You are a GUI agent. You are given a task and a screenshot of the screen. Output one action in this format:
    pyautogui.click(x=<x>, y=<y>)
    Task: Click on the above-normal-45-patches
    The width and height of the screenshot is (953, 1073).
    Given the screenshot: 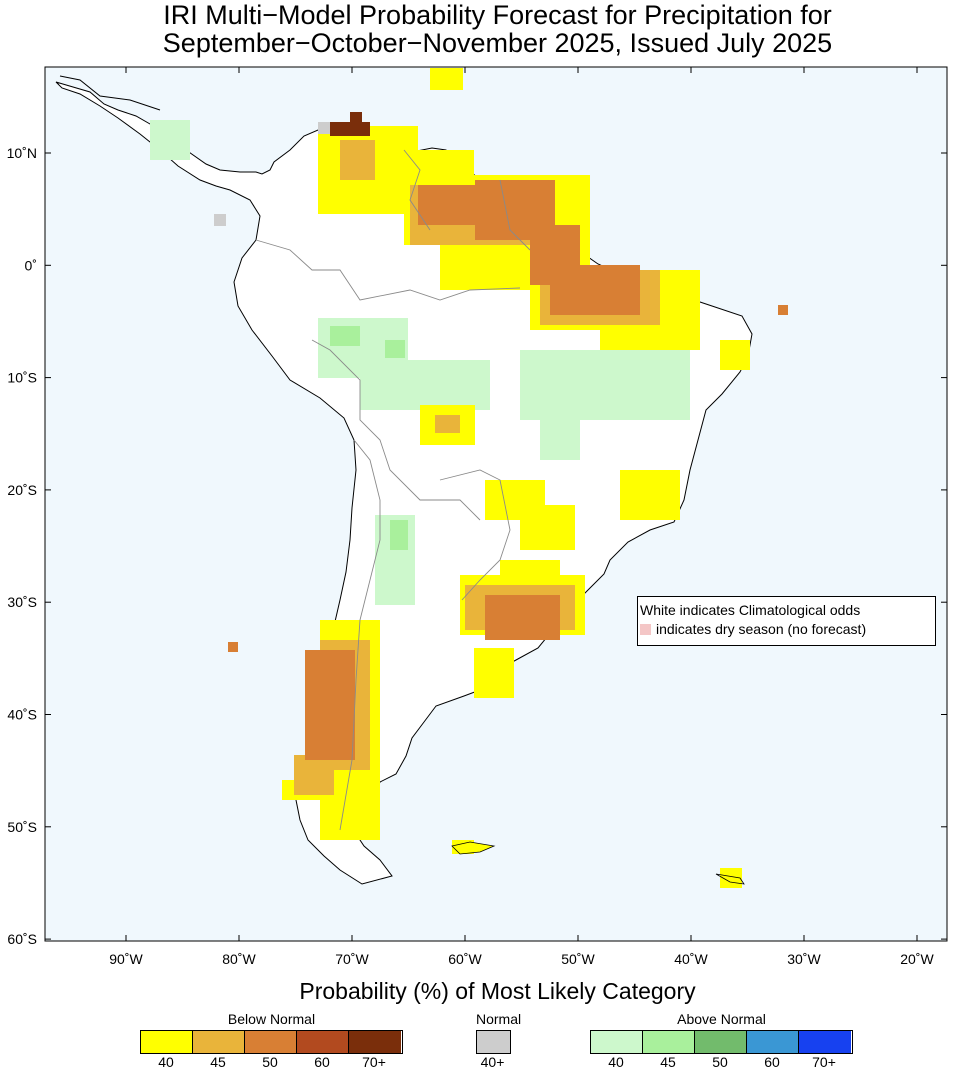 What is the action you would take?
    pyautogui.click(x=369, y=438)
    